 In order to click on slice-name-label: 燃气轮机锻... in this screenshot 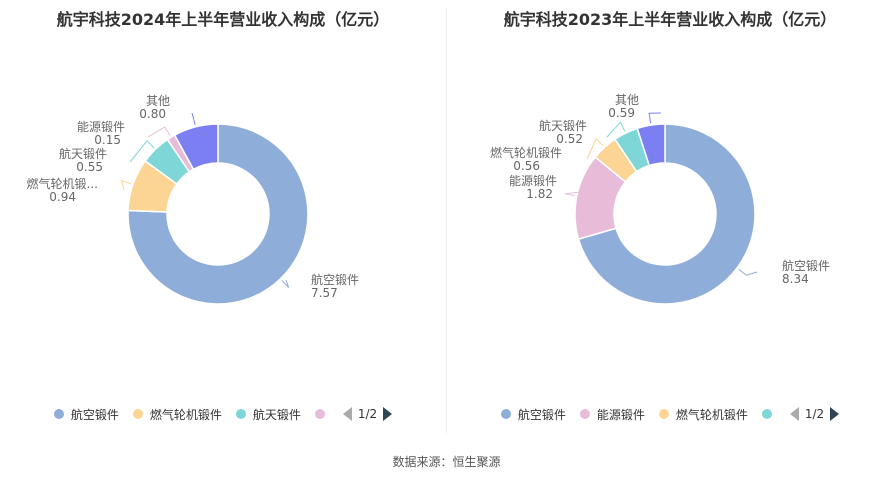, I will do `click(62, 183)`.